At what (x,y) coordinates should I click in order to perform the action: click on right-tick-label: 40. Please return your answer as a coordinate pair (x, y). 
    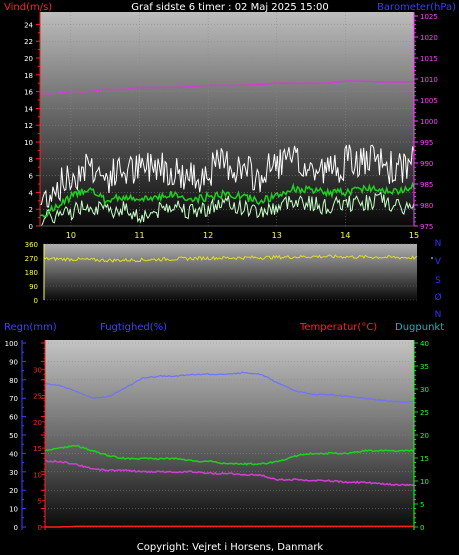
    Looking at the image, I should click on (424, 344).